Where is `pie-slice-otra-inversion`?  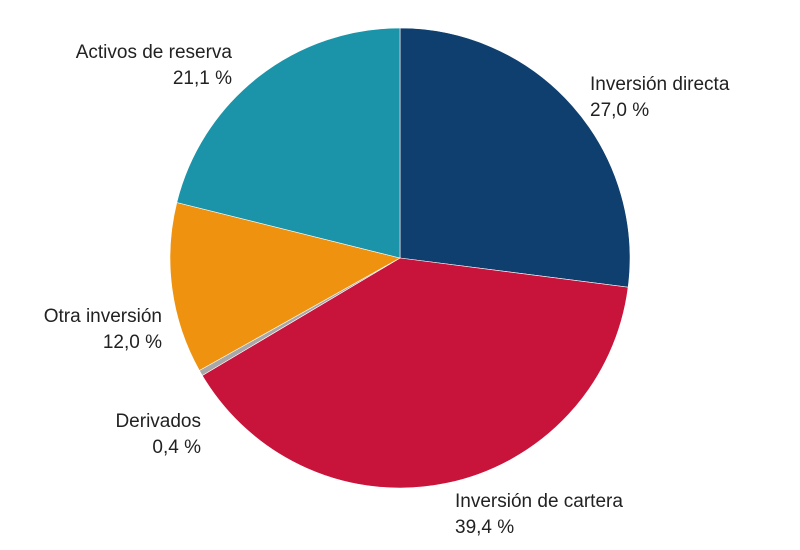
pie-slice-otra-inversion is located at coordinates (285, 286).